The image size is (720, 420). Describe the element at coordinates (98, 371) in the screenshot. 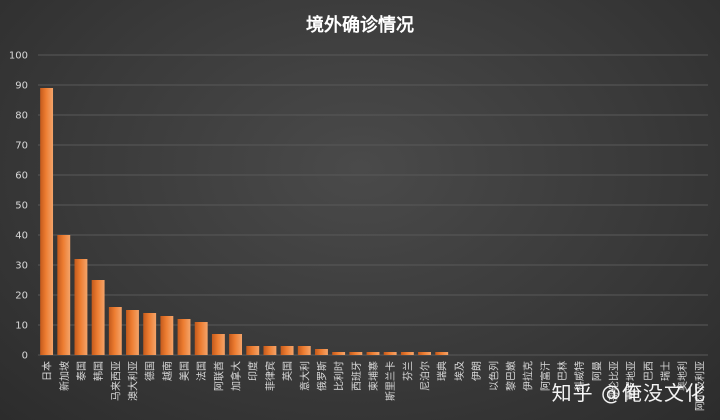

I see `x-category-label: 韩国` at that location.